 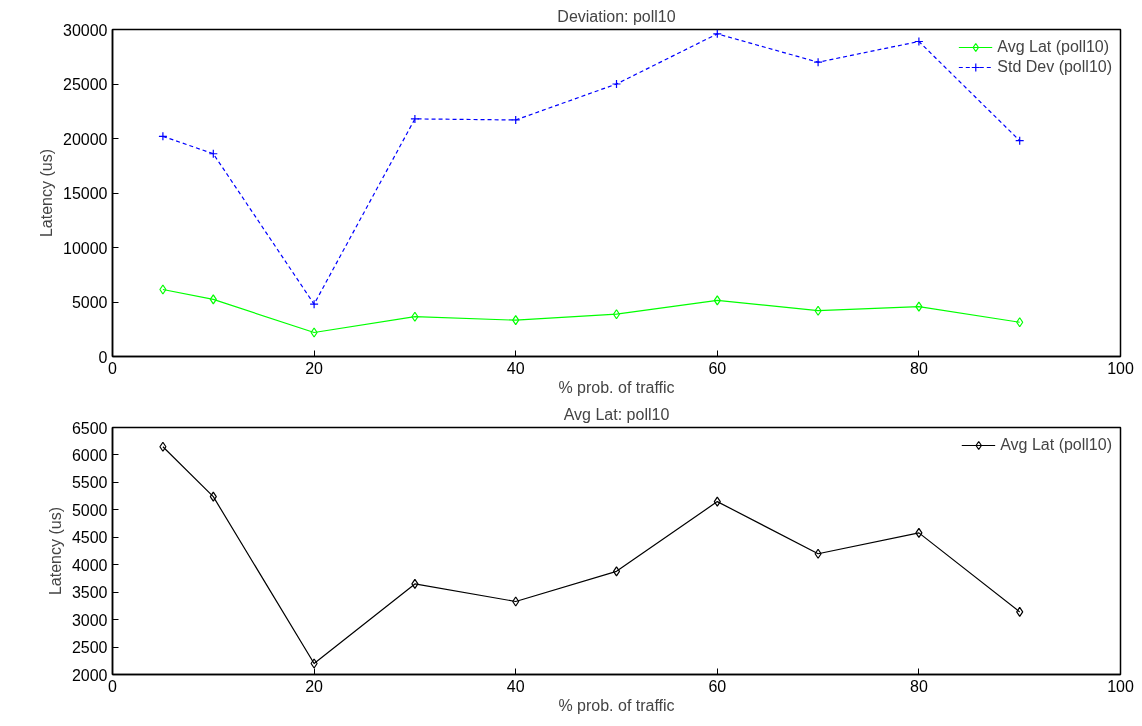 I want to click on y-tick-label: 6000, so click(x=89, y=455).